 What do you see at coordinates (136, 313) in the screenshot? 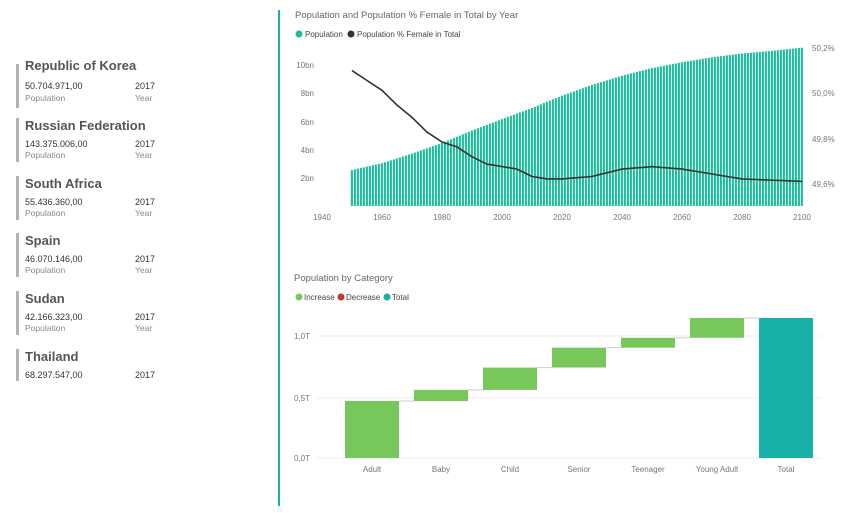
I see `card-sudan: Sudan 42.166.323,00 Population 2017 Year` at bounding box center [136, 313].